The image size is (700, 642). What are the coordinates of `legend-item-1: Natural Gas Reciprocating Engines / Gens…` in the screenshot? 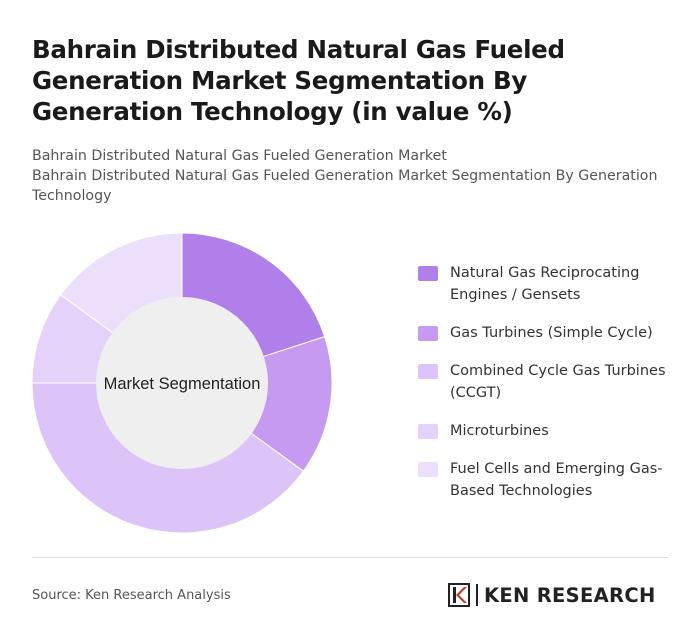 It's located at (548, 284).